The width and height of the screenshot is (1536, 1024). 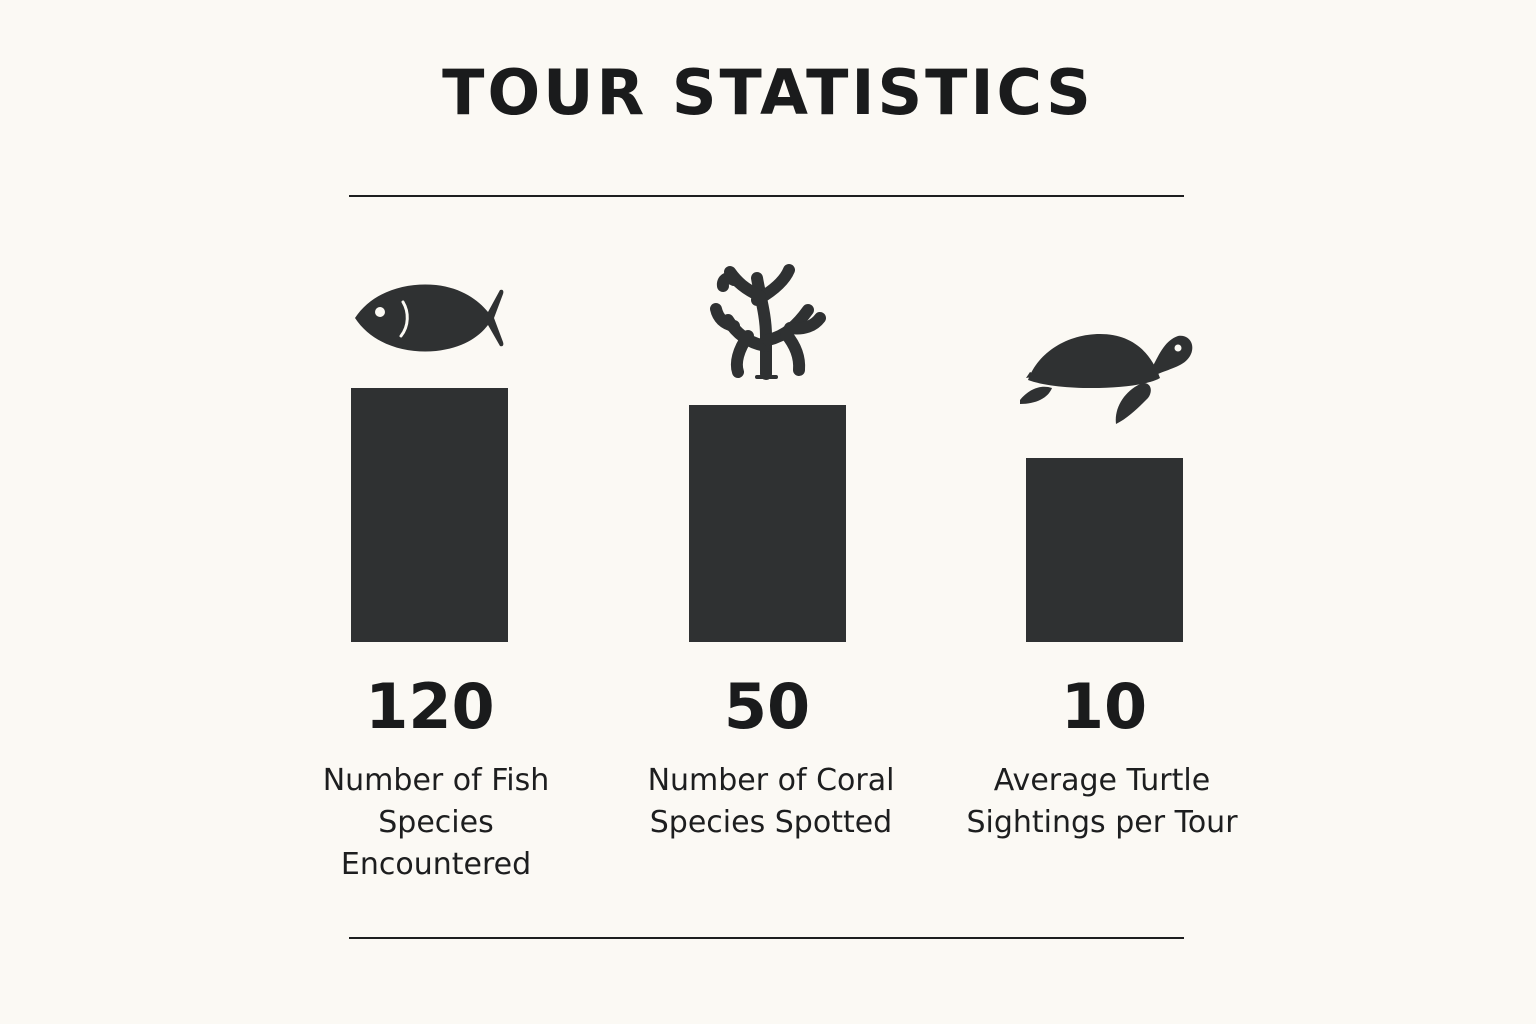 I want to click on category-label-line: Species, so click(x=436, y=822).